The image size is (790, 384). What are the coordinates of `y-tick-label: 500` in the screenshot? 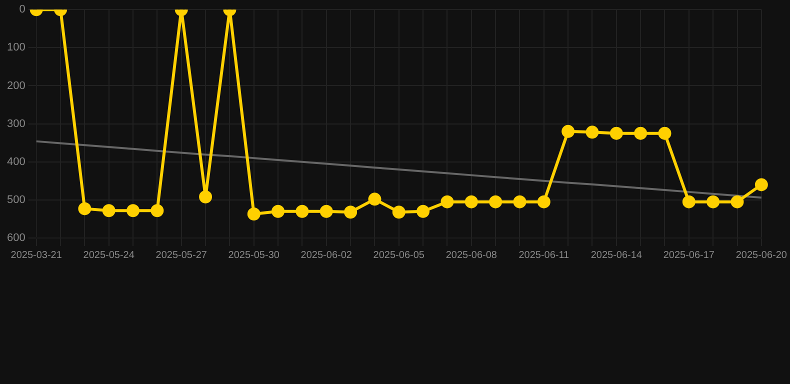 It's located at (16, 200).